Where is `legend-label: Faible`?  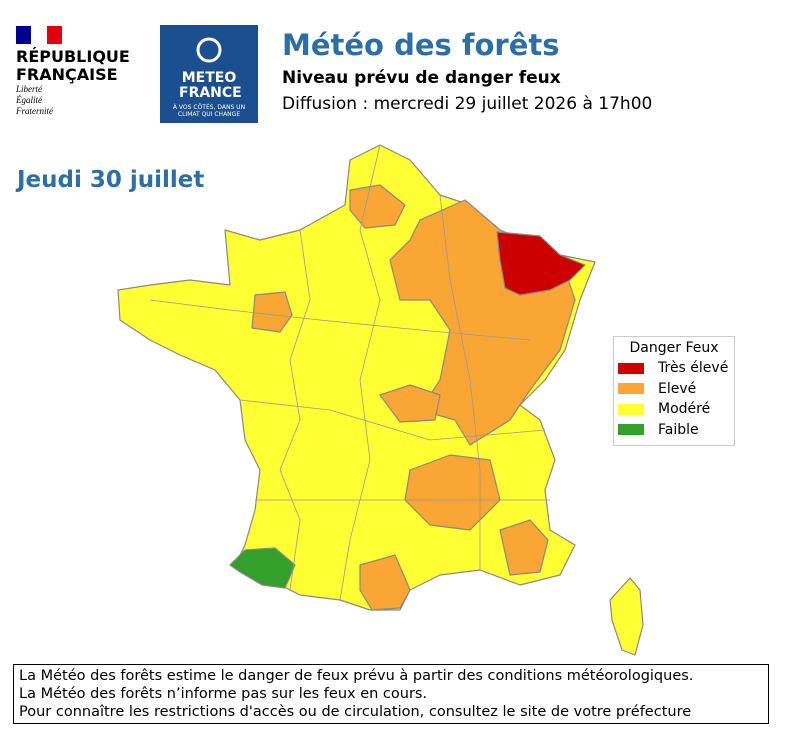 legend-label: Faible is located at coordinates (678, 429).